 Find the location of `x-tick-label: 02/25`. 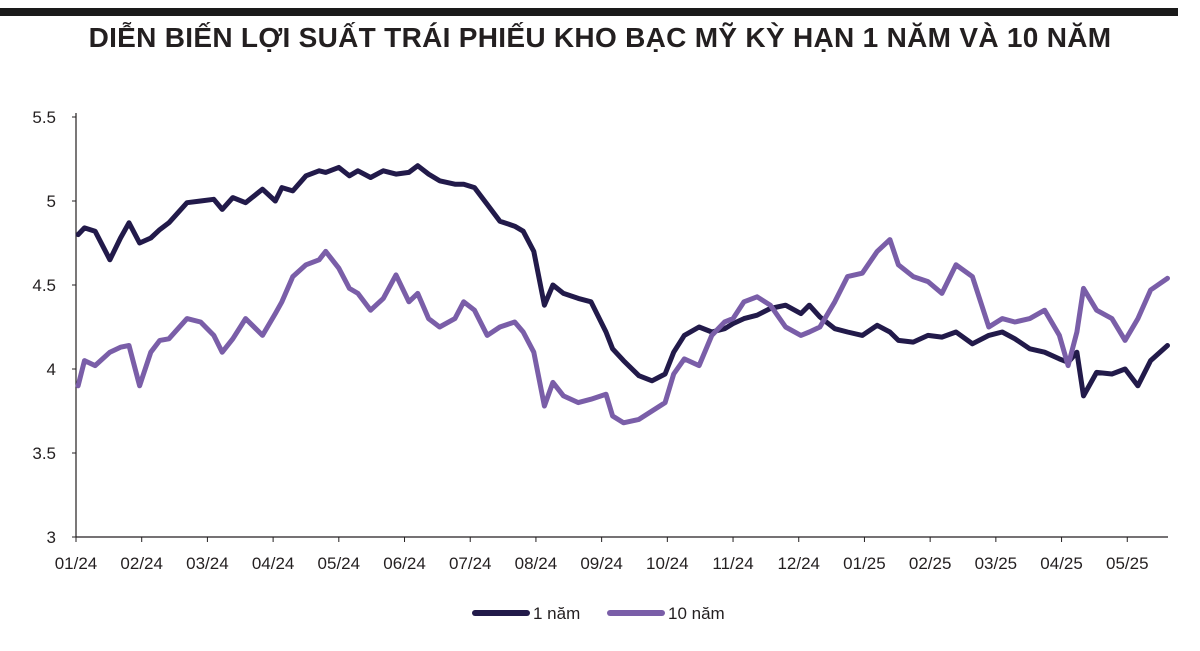

x-tick-label: 02/25 is located at coordinates (930, 563).